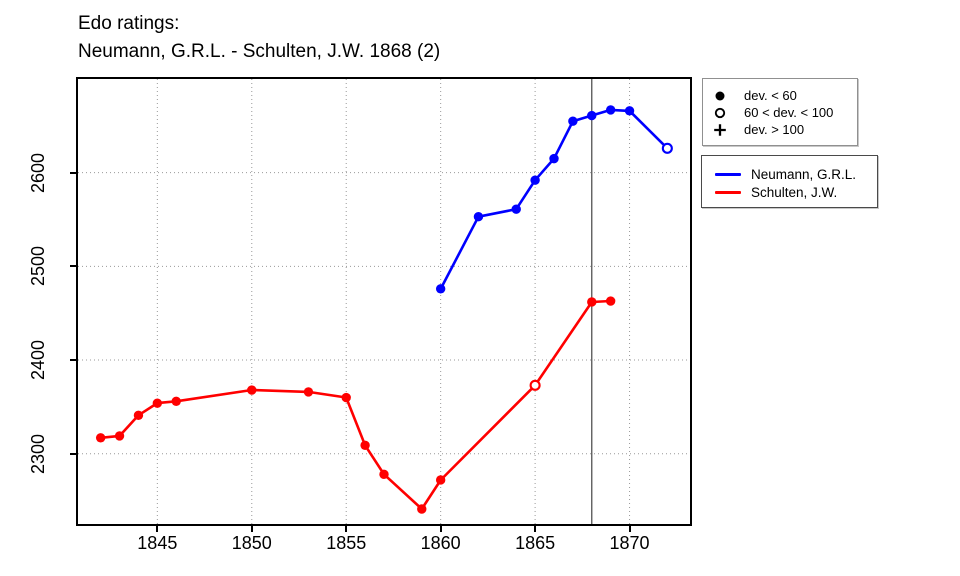 The image size is (960, 576). What do you see at coordinates (720, 96) in the screenshot?
I see `filled-circle-icon` at bounding box center [720, 96].